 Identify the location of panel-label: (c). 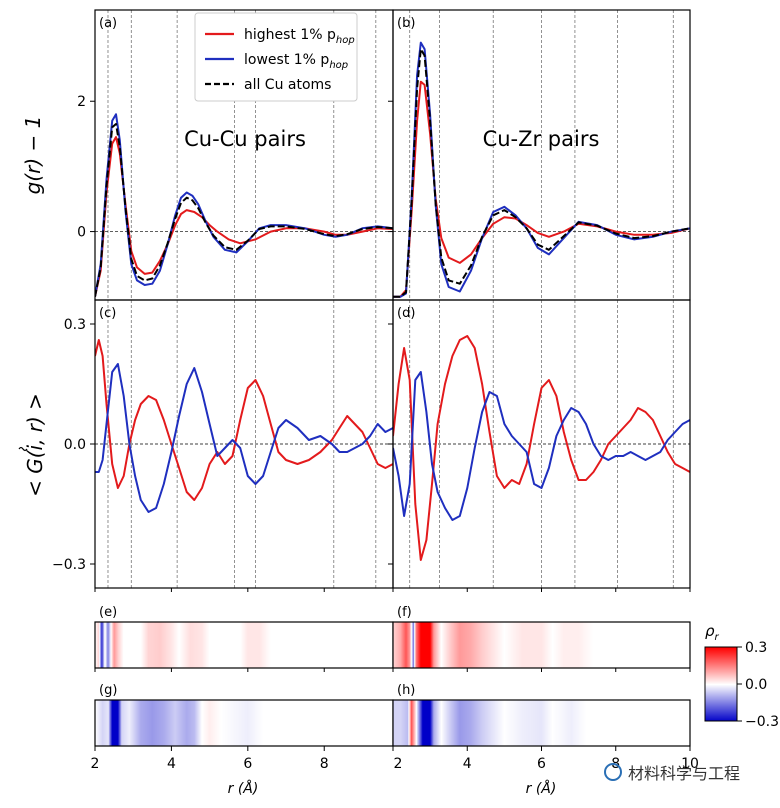
(107, 313).